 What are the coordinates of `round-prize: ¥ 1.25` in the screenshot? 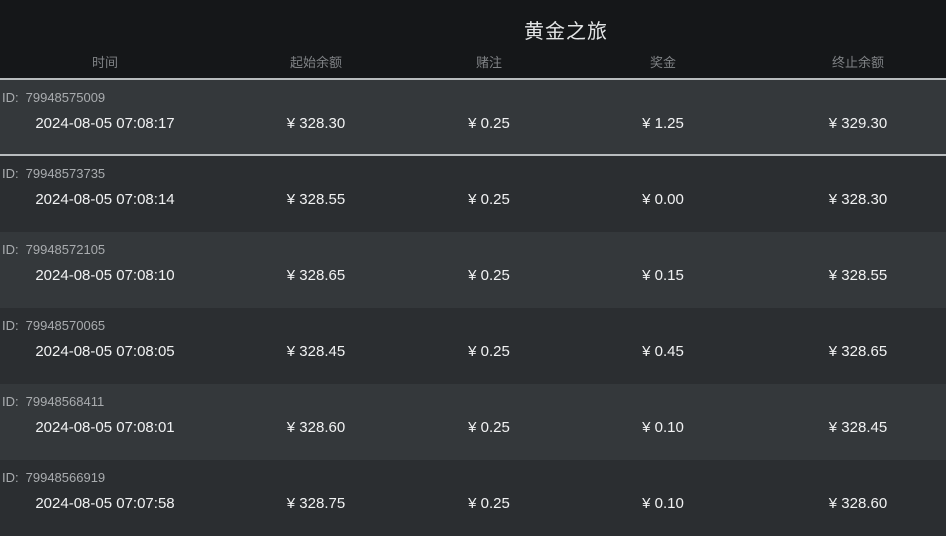 It's located at (663, 123).